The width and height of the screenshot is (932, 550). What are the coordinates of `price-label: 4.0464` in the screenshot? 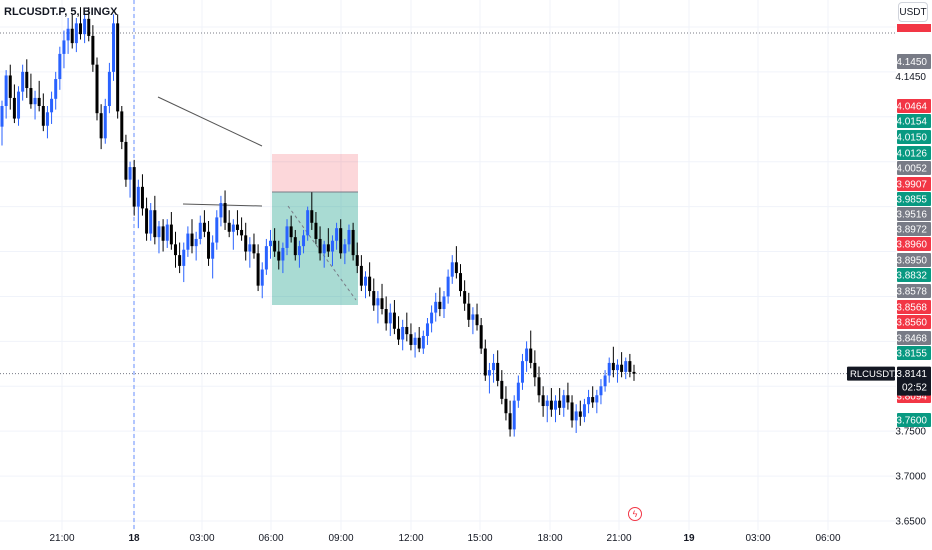 It's located at (913, 106).